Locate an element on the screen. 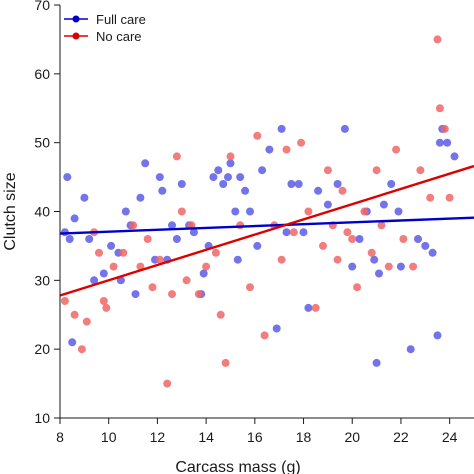 This screenshot has width=474, height=474. x-tick-label-16: 16 is located at coordinates (255, 437).